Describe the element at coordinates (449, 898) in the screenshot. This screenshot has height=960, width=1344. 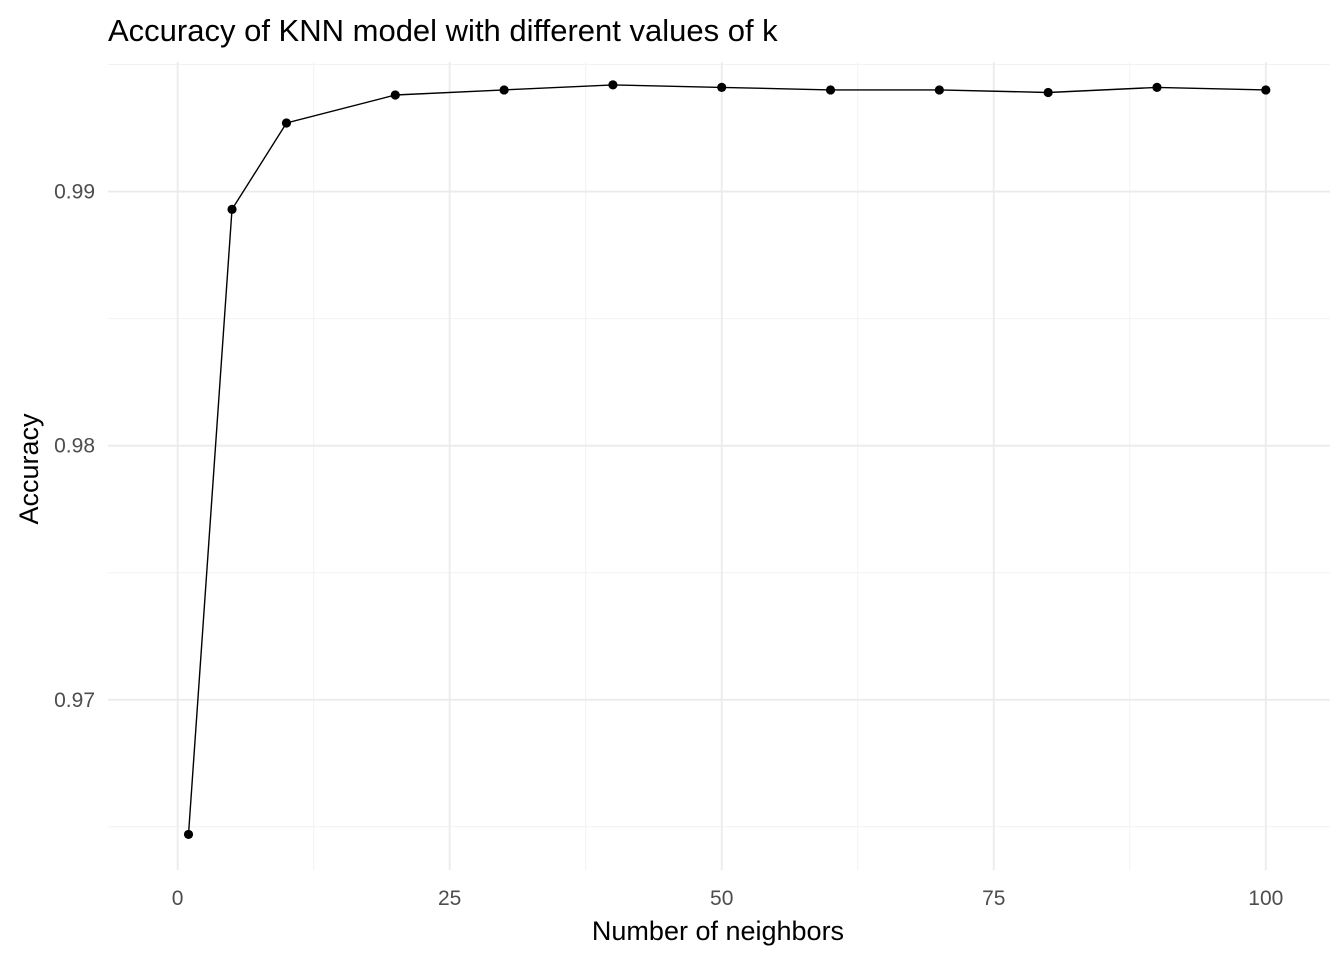
I see `x-tick-label: 25` at that location.